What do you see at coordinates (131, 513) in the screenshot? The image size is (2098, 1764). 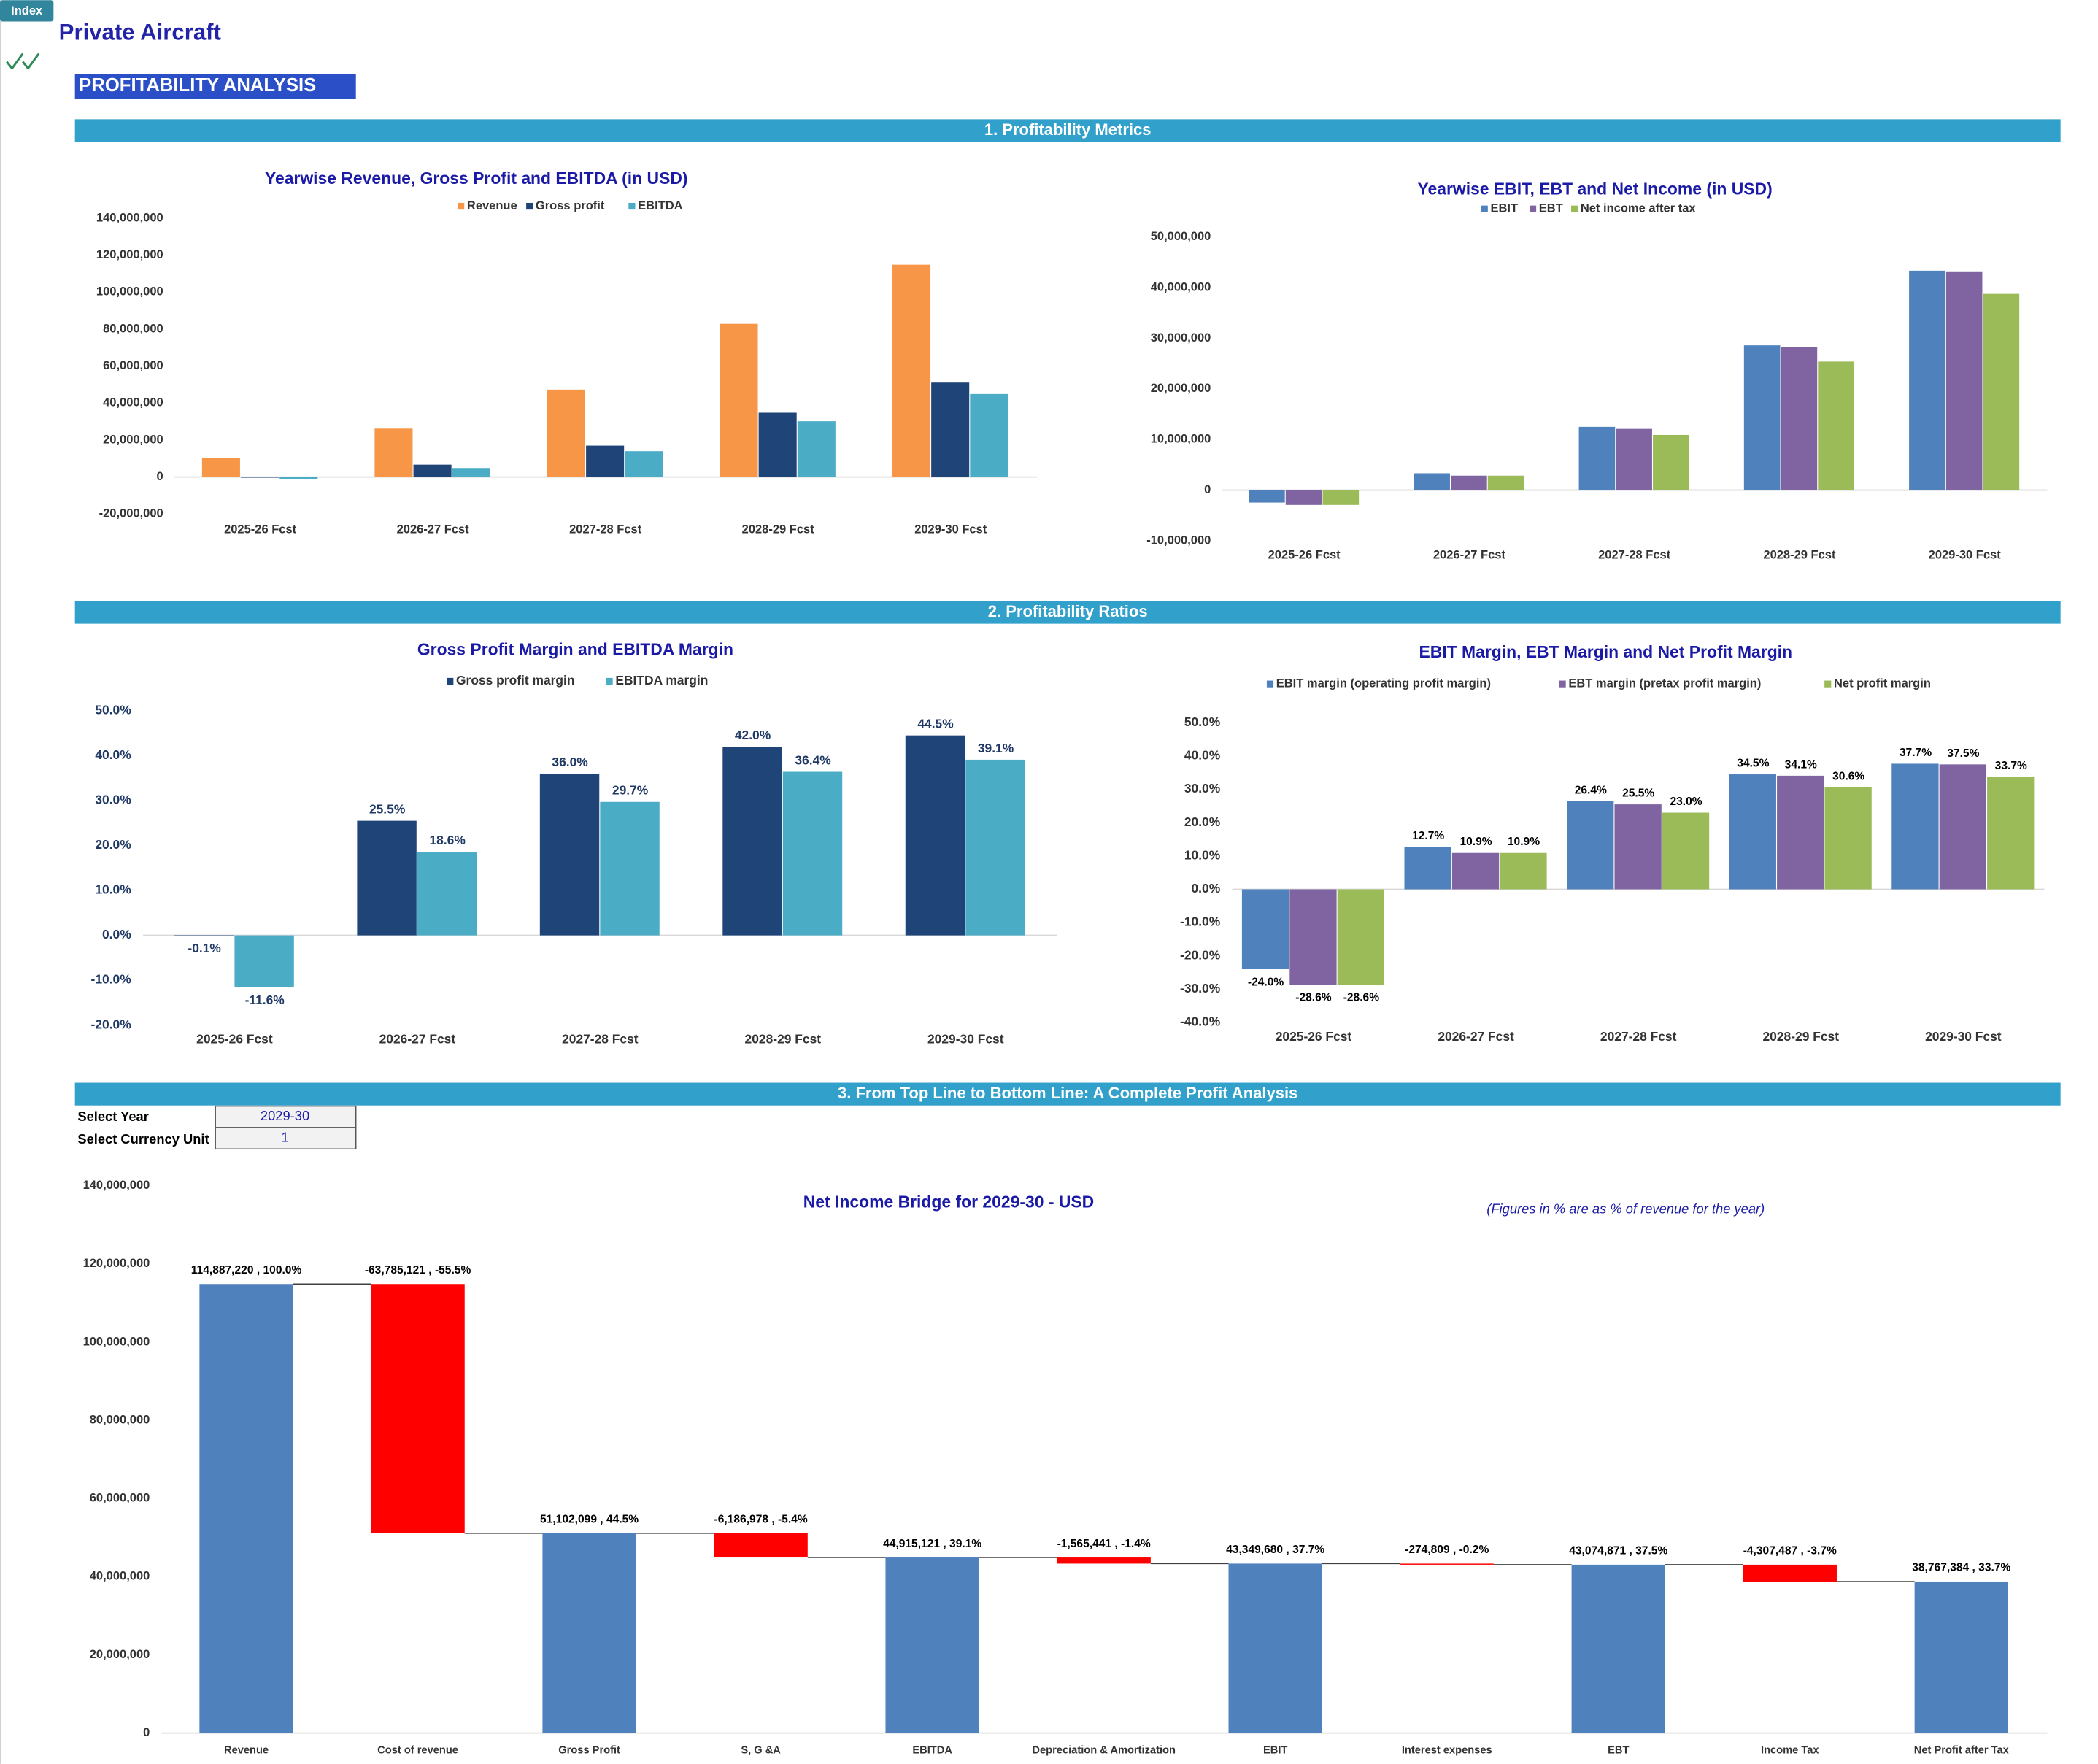 I see `y-tick-label: -20,000,000` at bounding box center [131, 513].